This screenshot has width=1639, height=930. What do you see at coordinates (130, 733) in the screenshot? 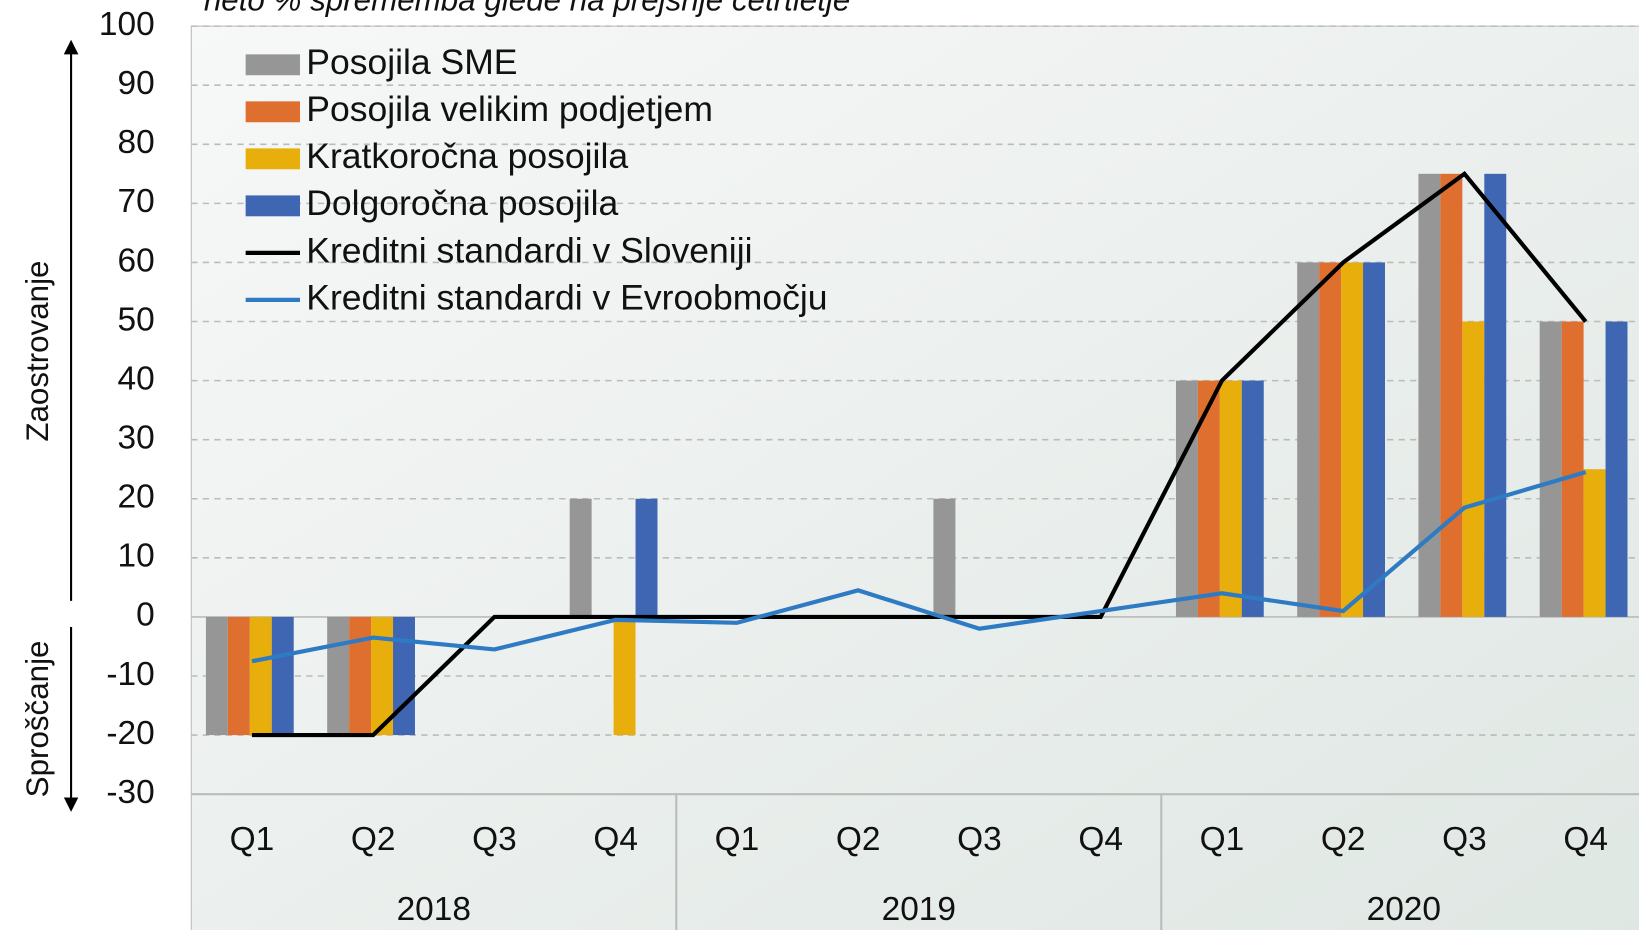
I see `y-tick-label: -20` at bounding box center [130, 733].